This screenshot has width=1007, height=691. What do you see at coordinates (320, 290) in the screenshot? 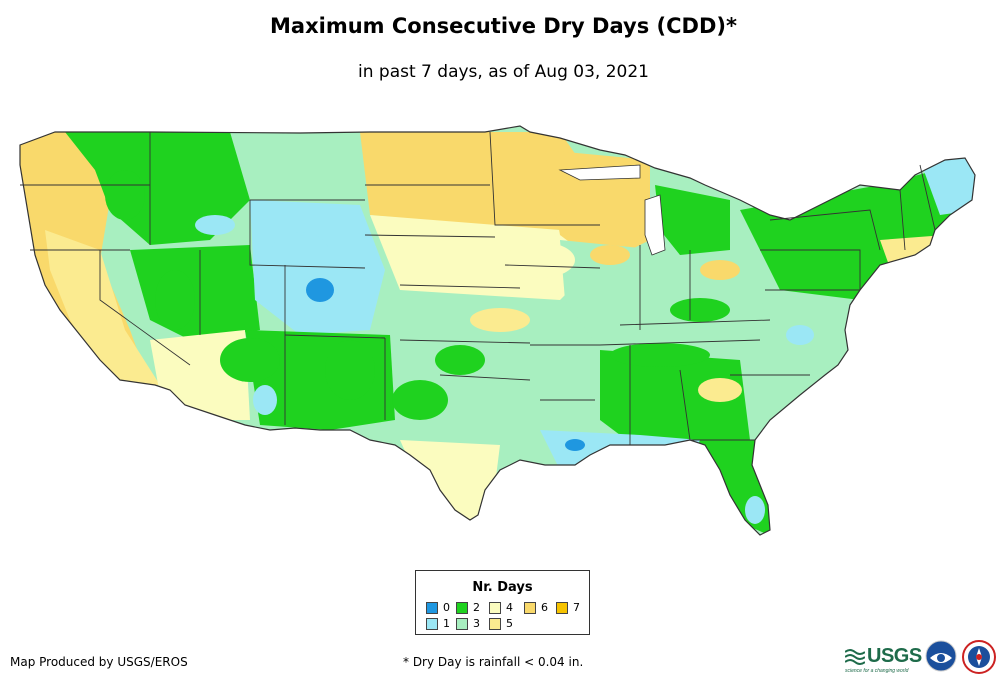
I see `patch-colorado-0day` at bounding box center [320, 290].